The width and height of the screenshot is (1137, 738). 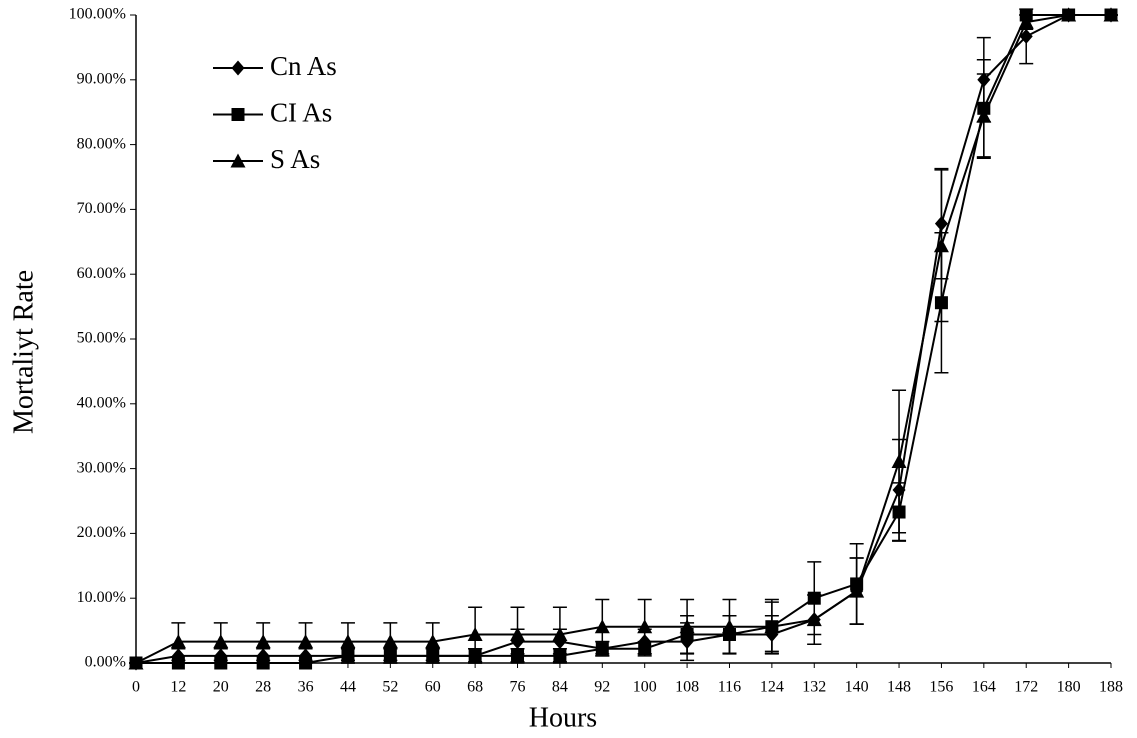 I want to click on y-tick-label: 70.00%, so click(x=101, y=208).